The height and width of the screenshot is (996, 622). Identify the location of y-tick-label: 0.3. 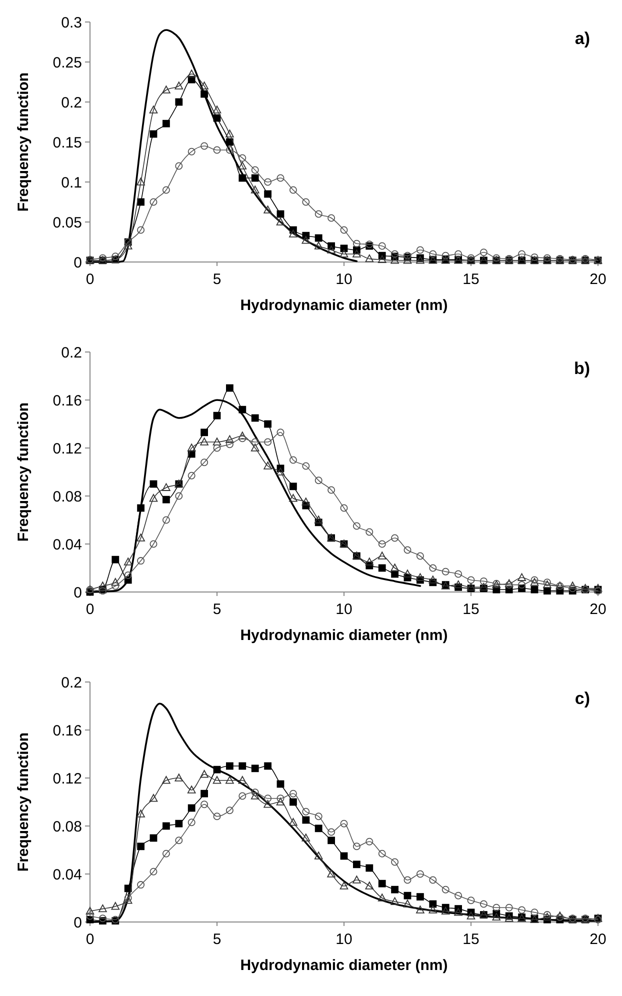
(71, 23).